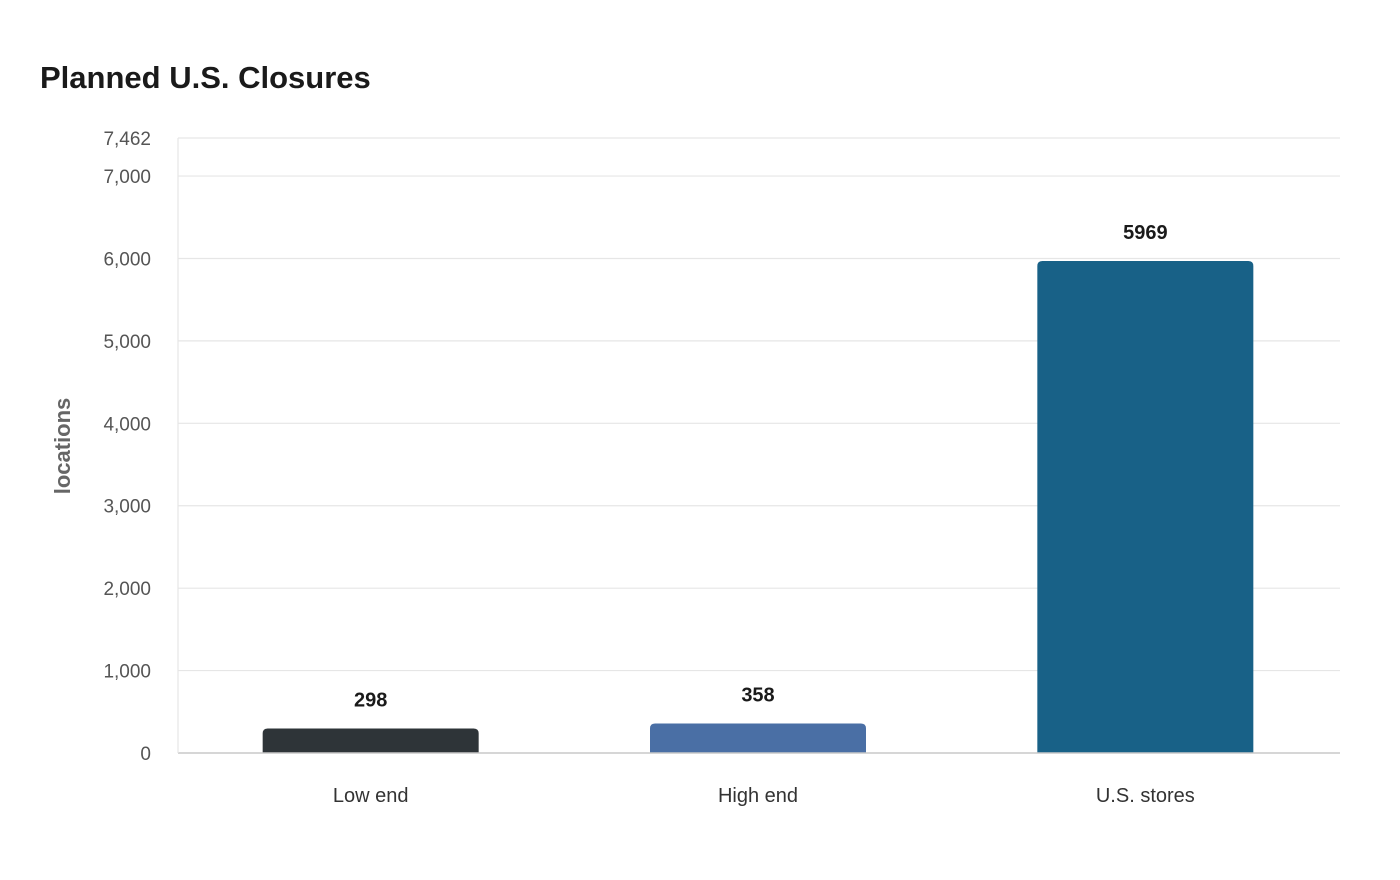 Image resolution: width=1400 pixels, height=880 pixels. I want to click on y-tick-label: 1,000, so click(127, 672).